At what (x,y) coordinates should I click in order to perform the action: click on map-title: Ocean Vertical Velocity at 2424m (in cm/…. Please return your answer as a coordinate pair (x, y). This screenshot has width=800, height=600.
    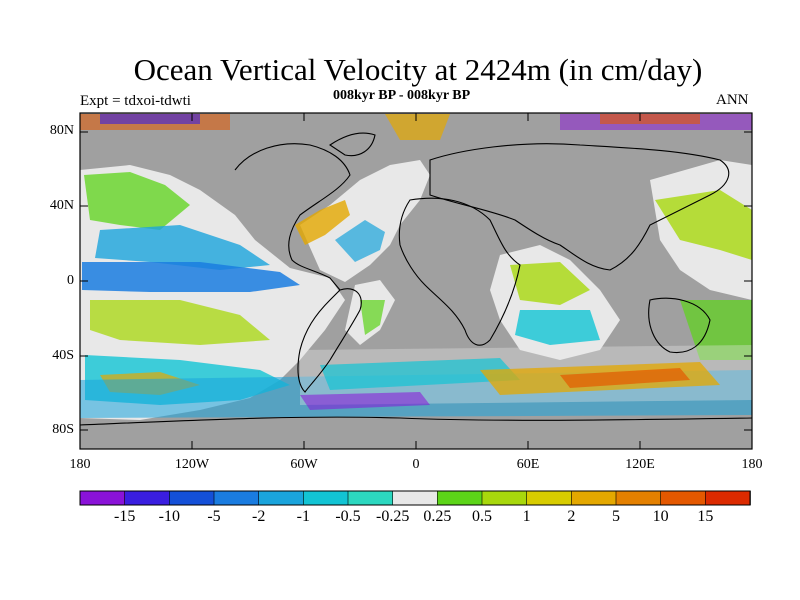
    Looking at the image, I should click on (418, 69).